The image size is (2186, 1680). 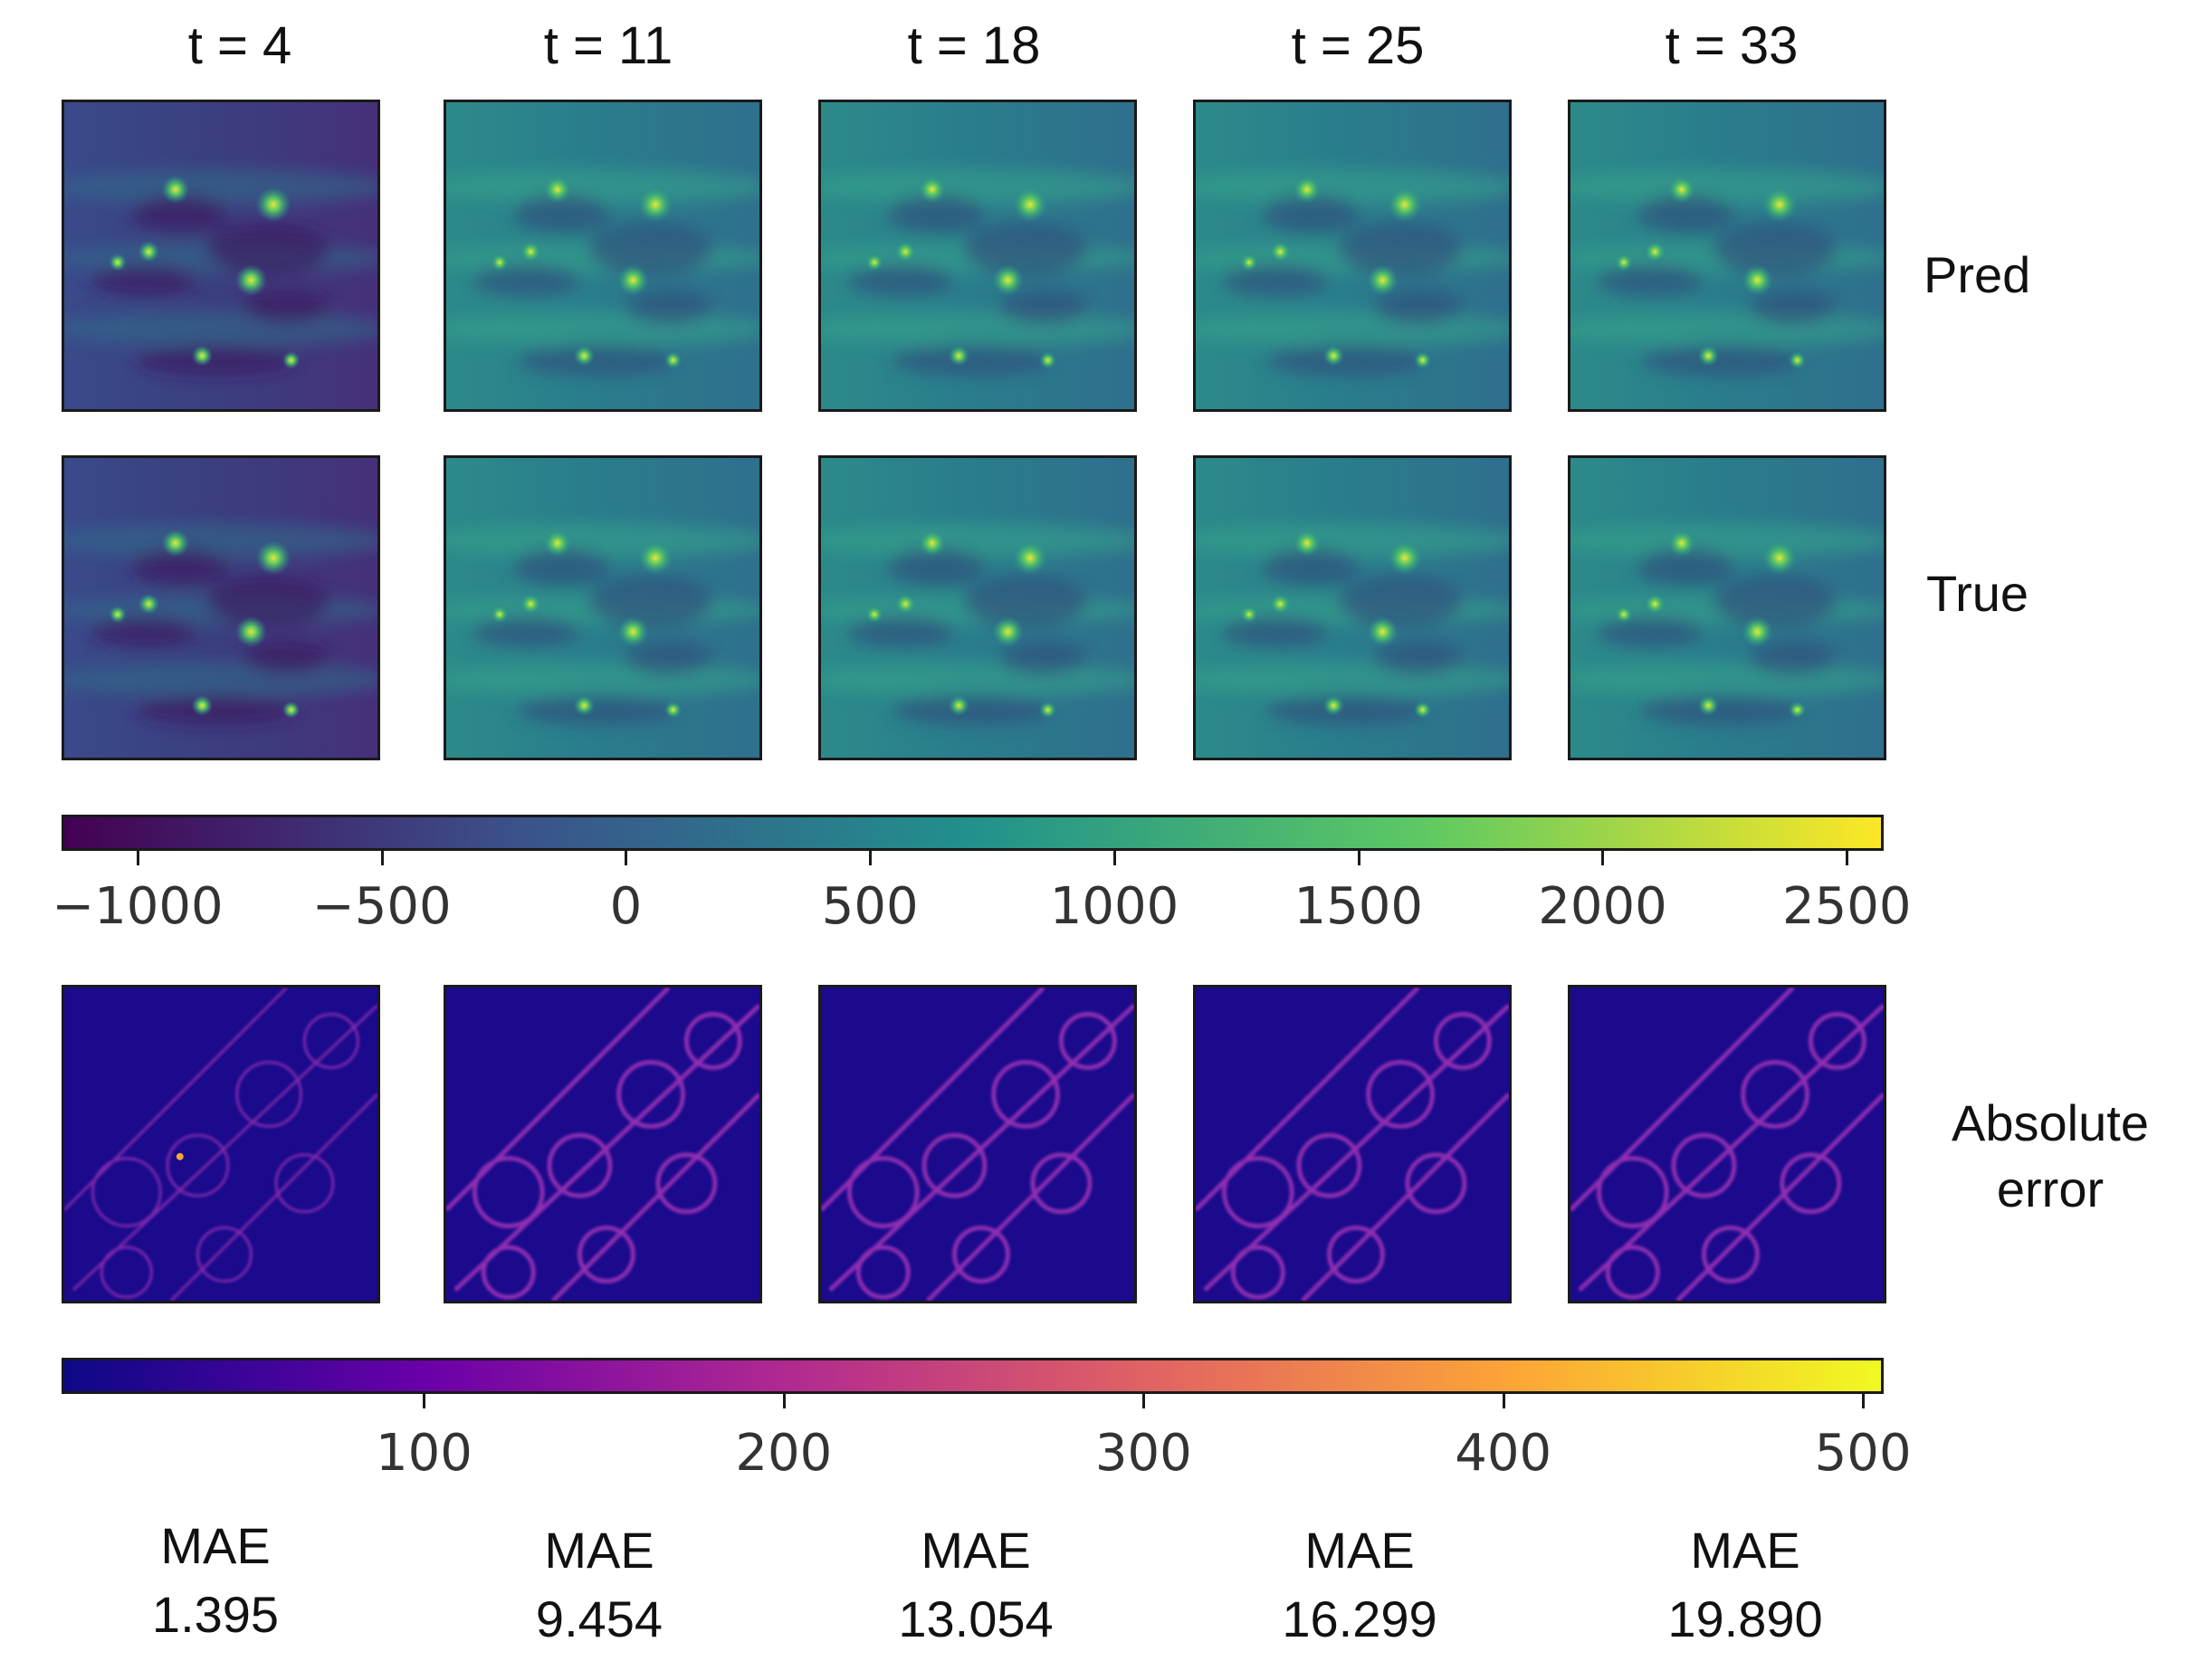 What do you see at coordinates (1977, 593) in the screenshot?
I see `row-label-true: True` at bounding box center [1977, 593].